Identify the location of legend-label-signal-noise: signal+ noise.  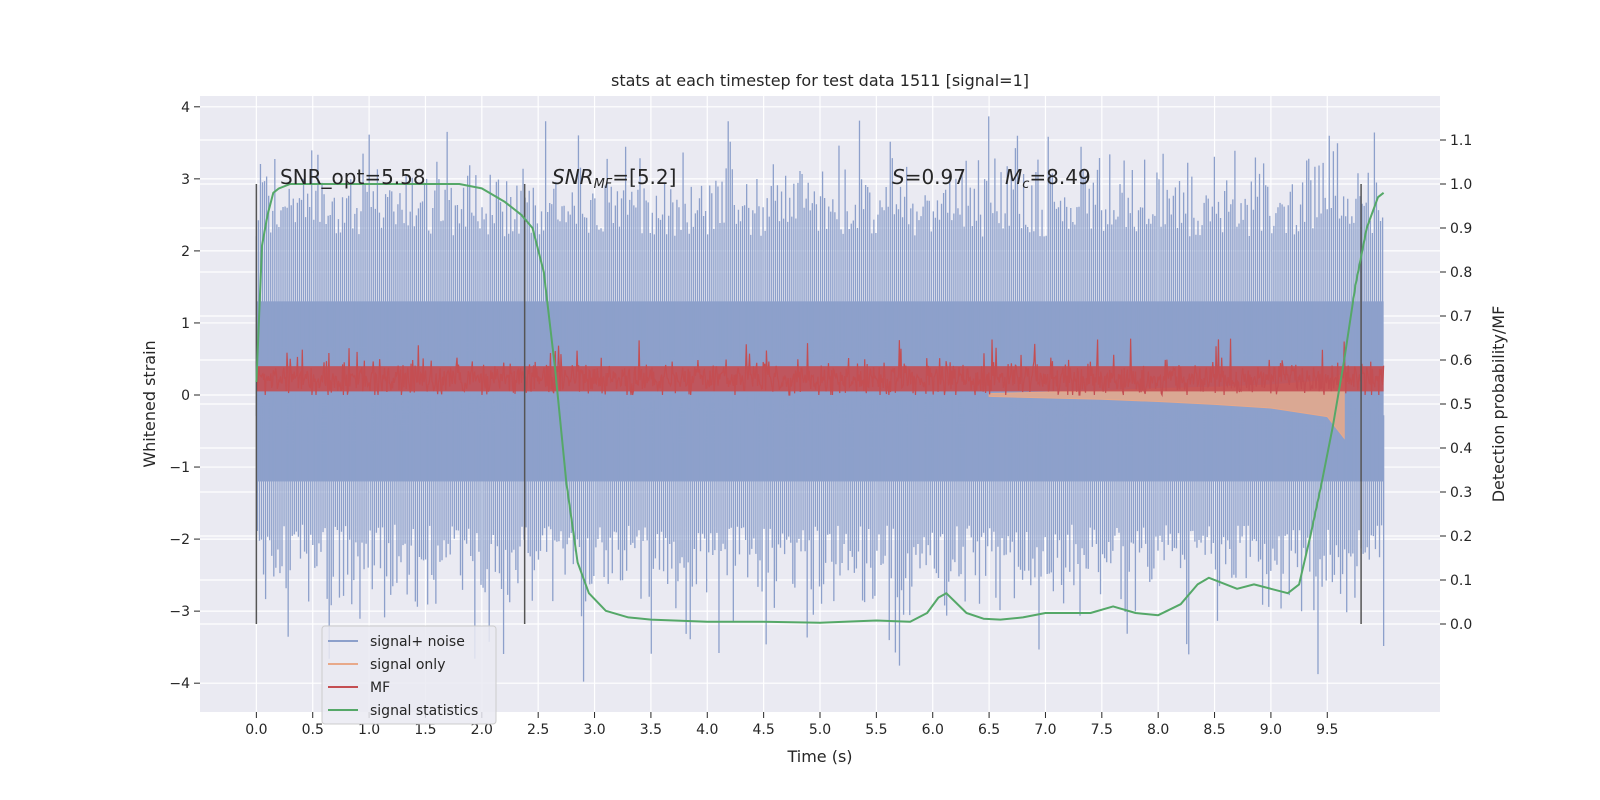
(417, 642).